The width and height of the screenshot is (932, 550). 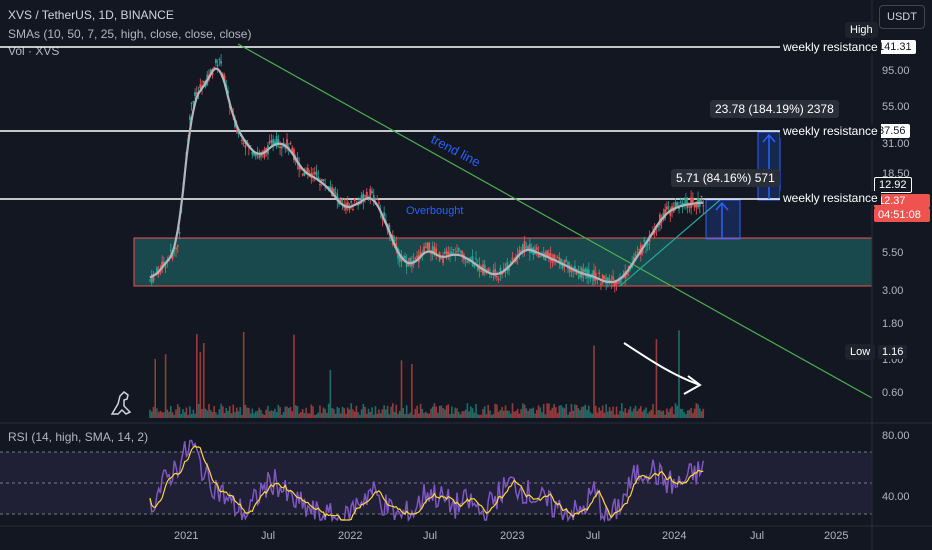 What do you see at coordinates (896, 144) in the screenshot?
I see `price-axis-label: 31.00` at bounding box center [896, 144].